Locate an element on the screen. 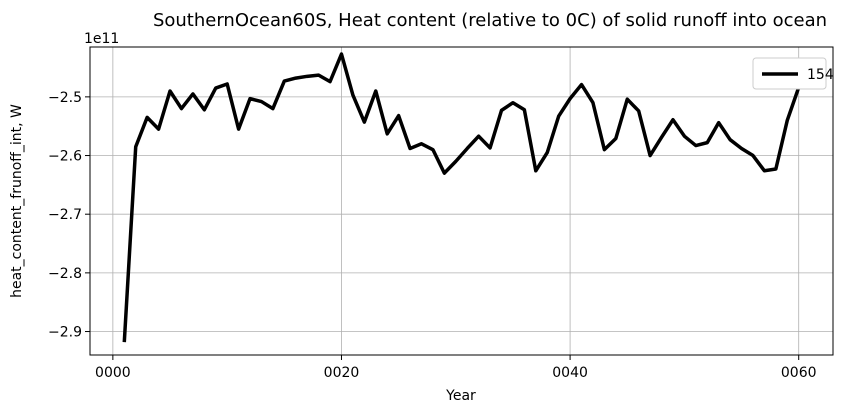 The image size is (866, 412). y-tick-label: −2.7 is located at coordinates (65, 215).